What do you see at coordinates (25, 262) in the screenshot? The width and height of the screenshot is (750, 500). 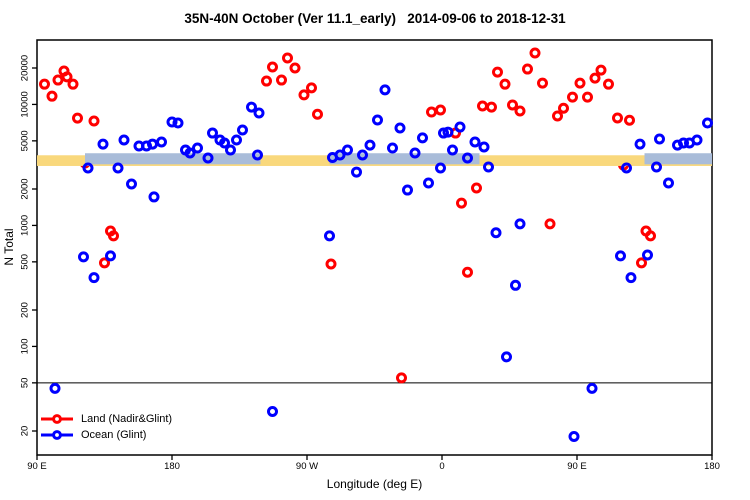 I see `y-tick-label: 500` at bounding box center [25, 262].